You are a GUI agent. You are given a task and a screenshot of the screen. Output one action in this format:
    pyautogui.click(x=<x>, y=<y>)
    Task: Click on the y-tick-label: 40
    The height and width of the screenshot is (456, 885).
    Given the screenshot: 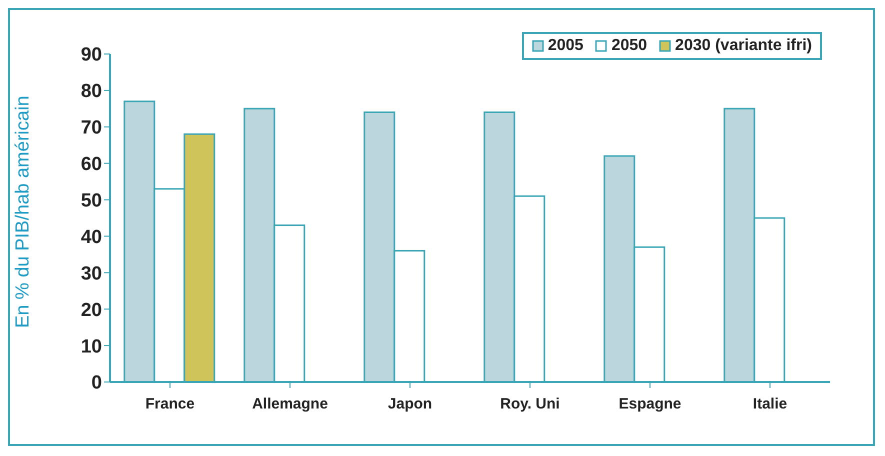 What is the action you would take?
    pyautogui.click(x=91, y=237)
    